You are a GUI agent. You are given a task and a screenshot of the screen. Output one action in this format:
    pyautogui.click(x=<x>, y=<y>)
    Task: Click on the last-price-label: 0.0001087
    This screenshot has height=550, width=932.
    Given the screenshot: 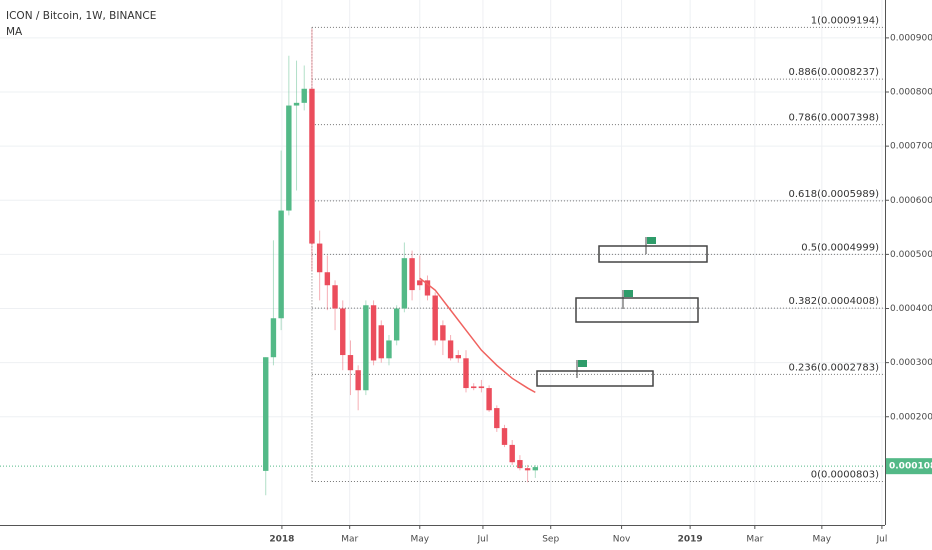 What is the action you would take?
    pyautogui.click(x=910, y=467)
    